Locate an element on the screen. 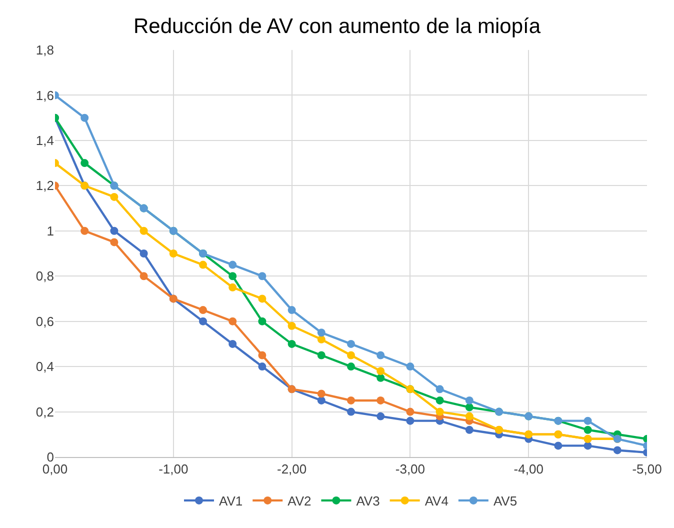 Image resolution: width=674 pixels, height=528 pixels. y-tick-label: 1,8 is located at coordinates (45, 50).